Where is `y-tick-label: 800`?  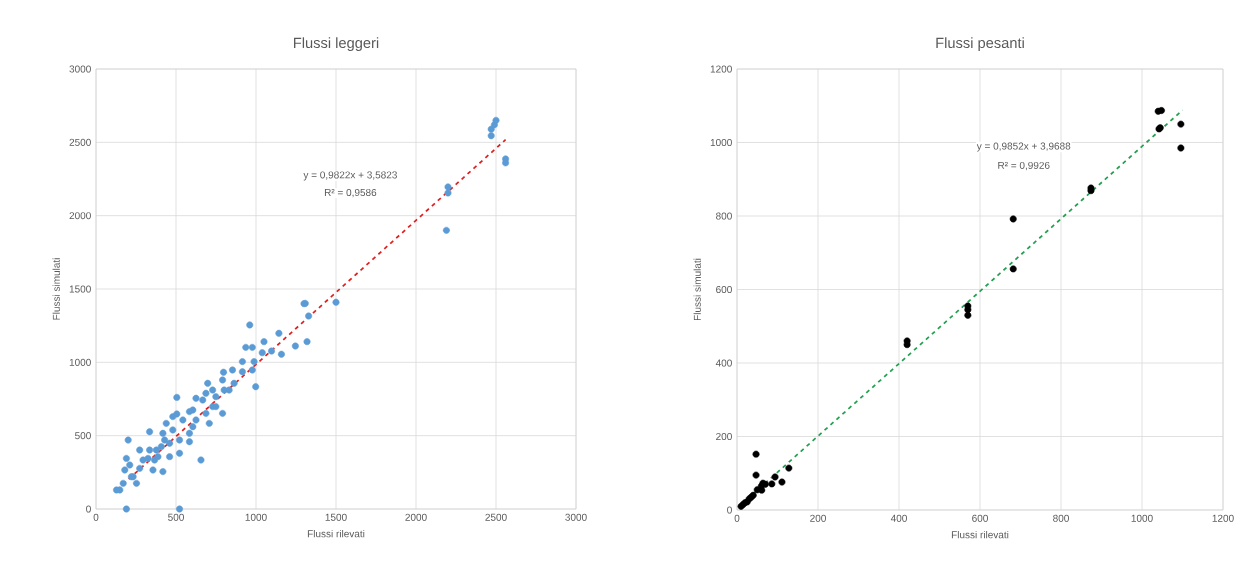 y-tick-label: 800 is located at coordinates (724, 216).